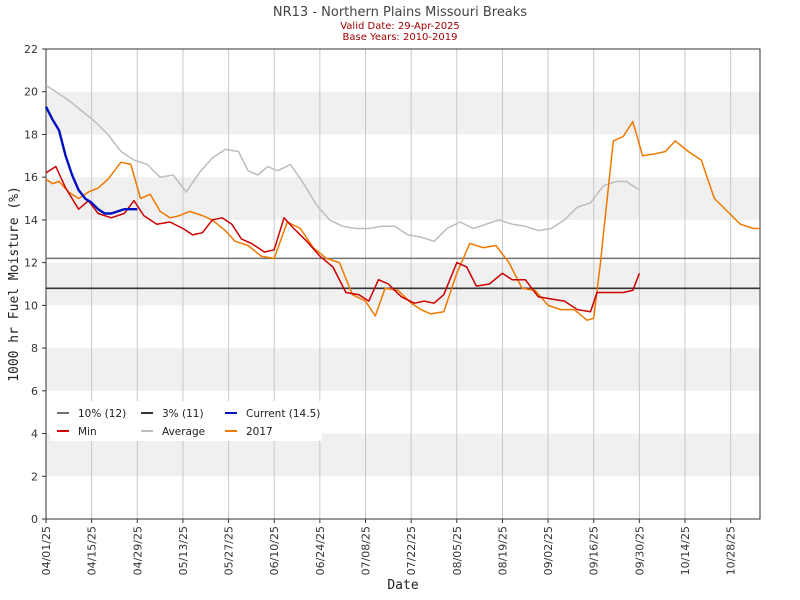 Image resolution: width=800 pixels, height=600 pixels. What do you see at coordinates (137, 550) in the screenshot?
I see `x-tick-label: 04/29/25` at bounding box center [137, 550].